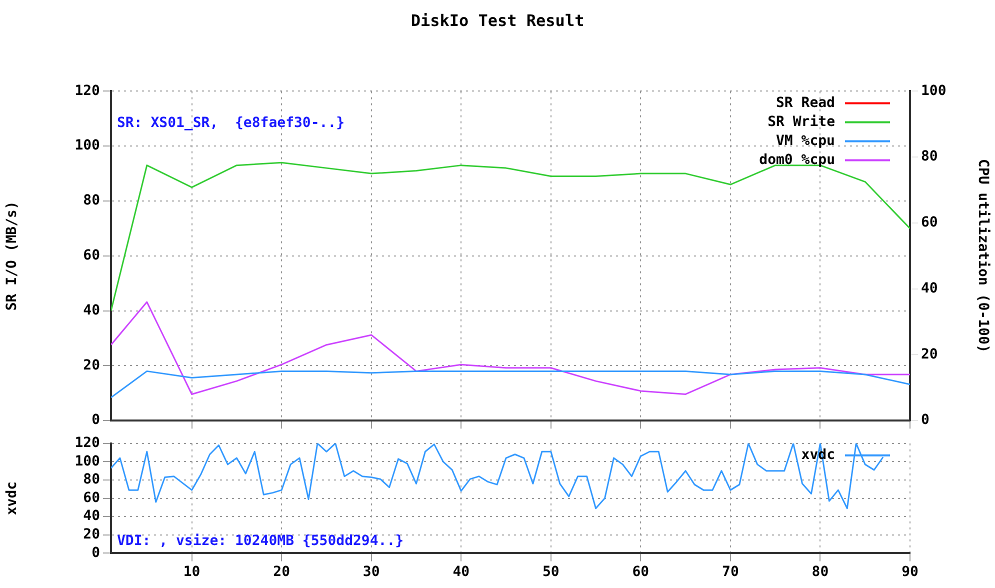 The image size is (995, 588). I want to click on y2-tick-label: 40, so click(929, 288).